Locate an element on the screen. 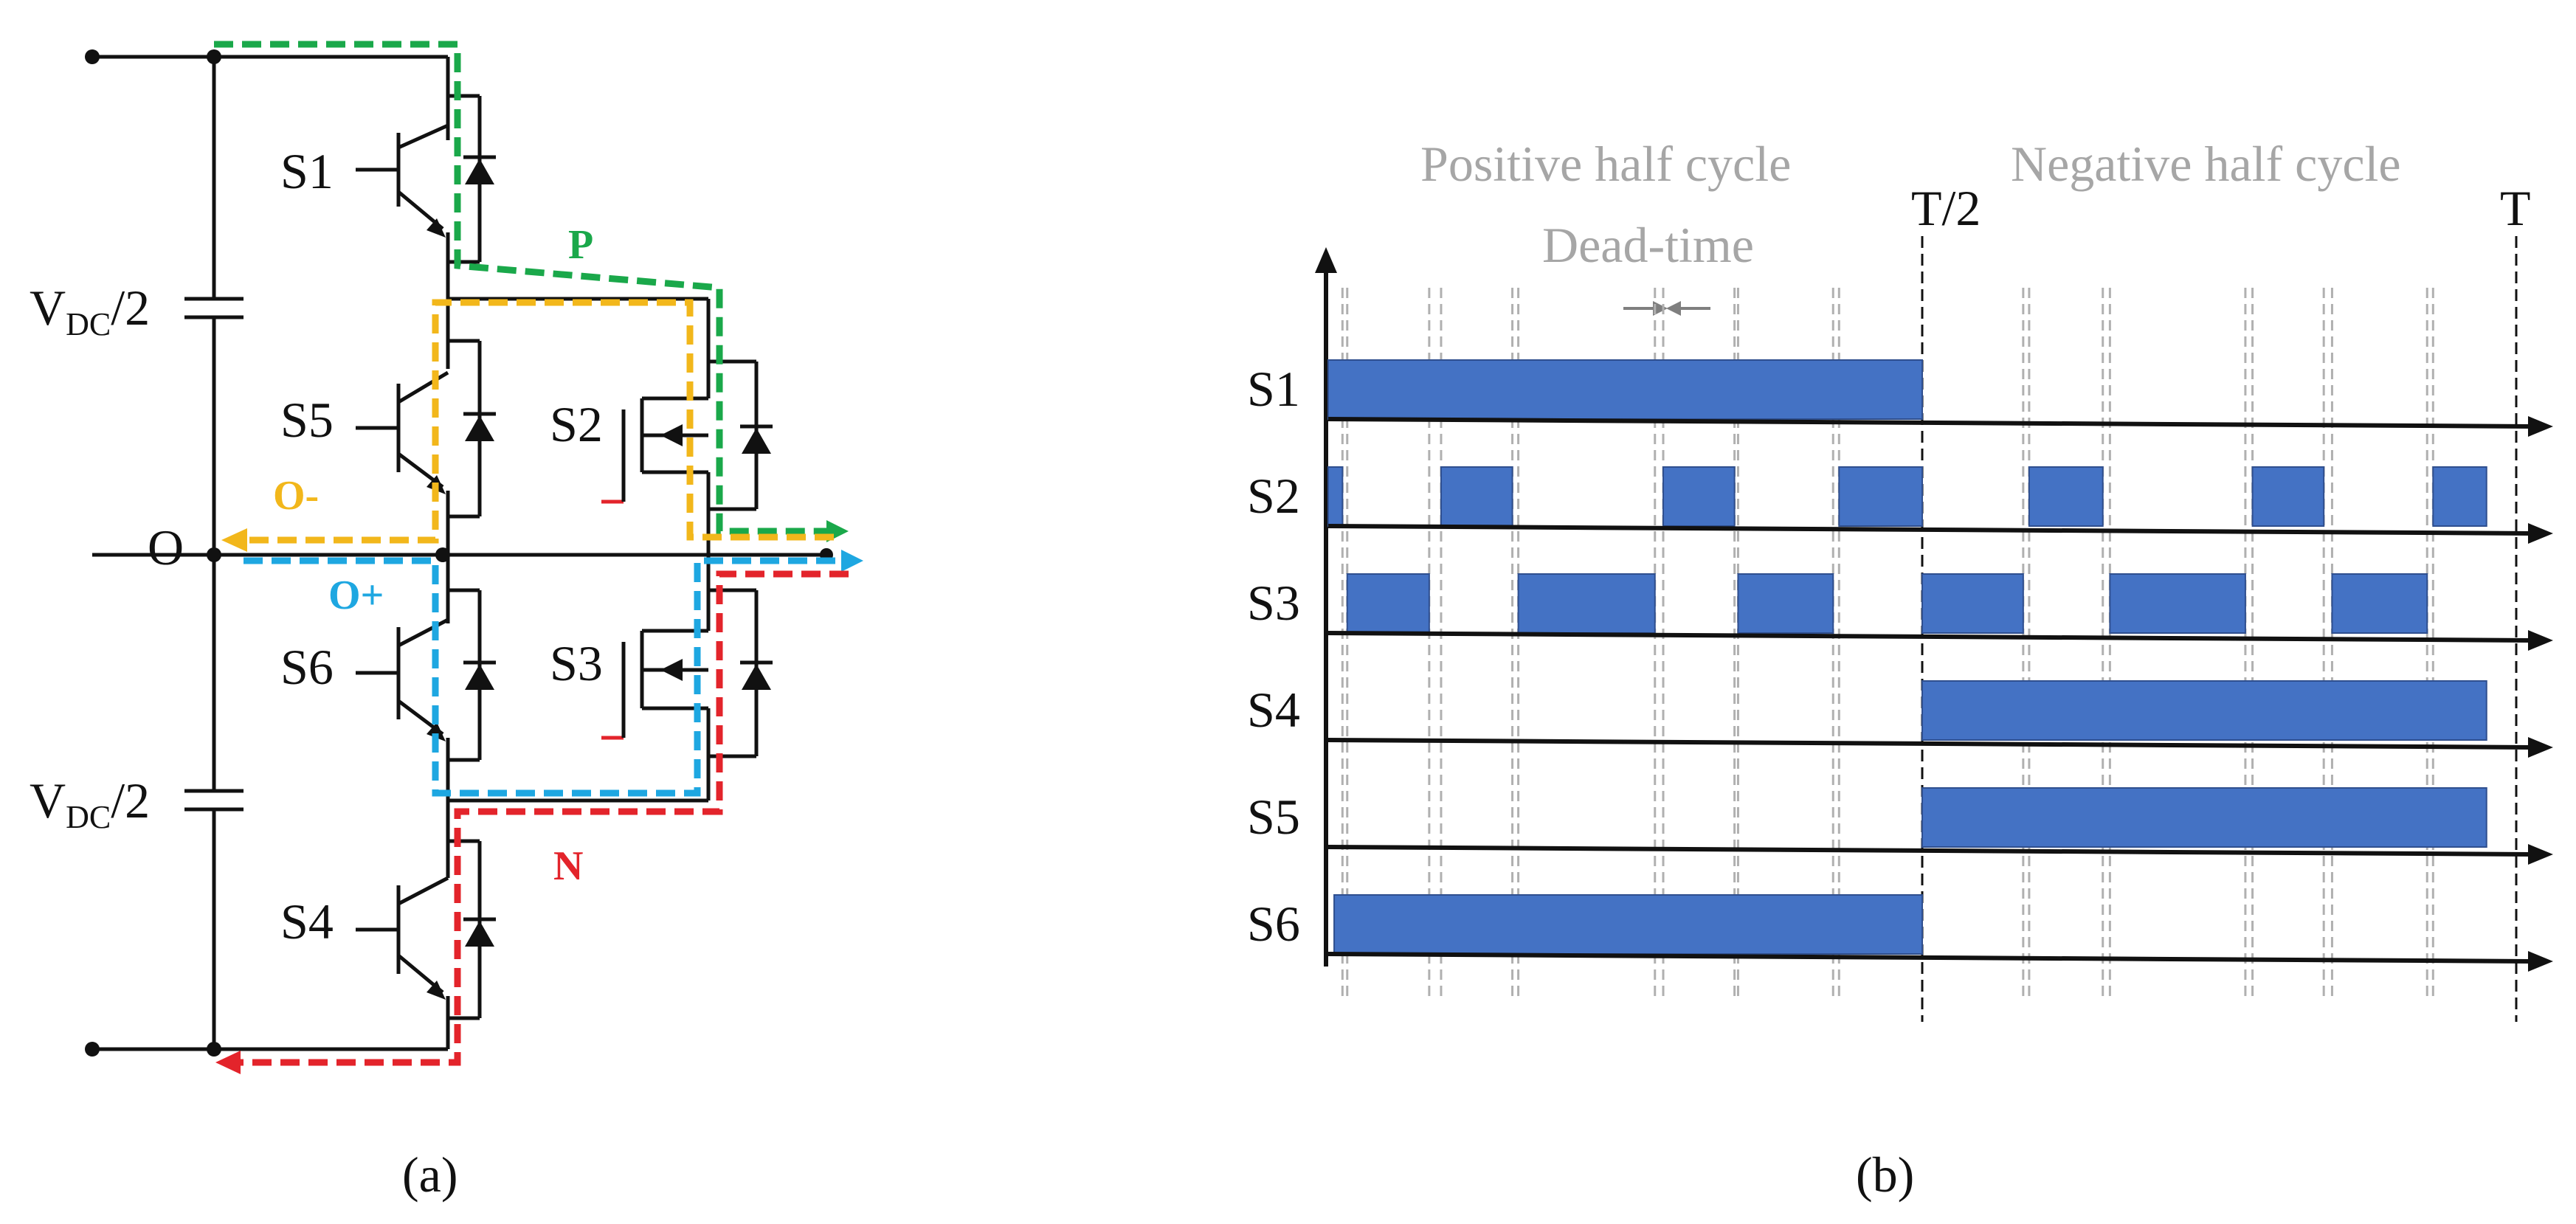 This screenshot has height=1224, width=2576. switch-s3 is located at coordinates (608, 667).